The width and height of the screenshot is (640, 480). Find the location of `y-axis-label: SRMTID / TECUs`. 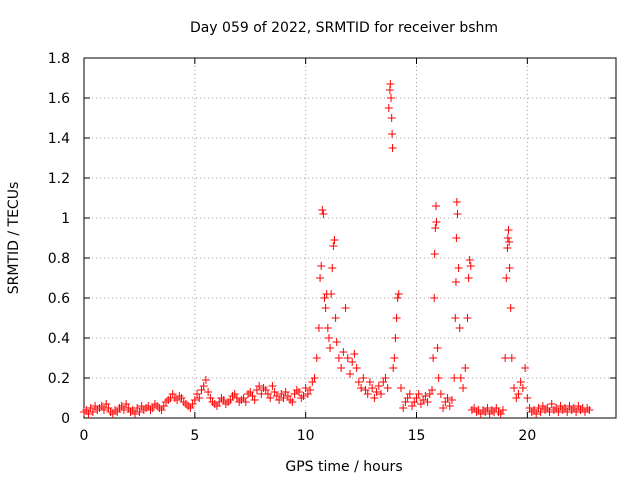

y-axis-label: SRMTID / TECUs is located at coordinates (14, 238).